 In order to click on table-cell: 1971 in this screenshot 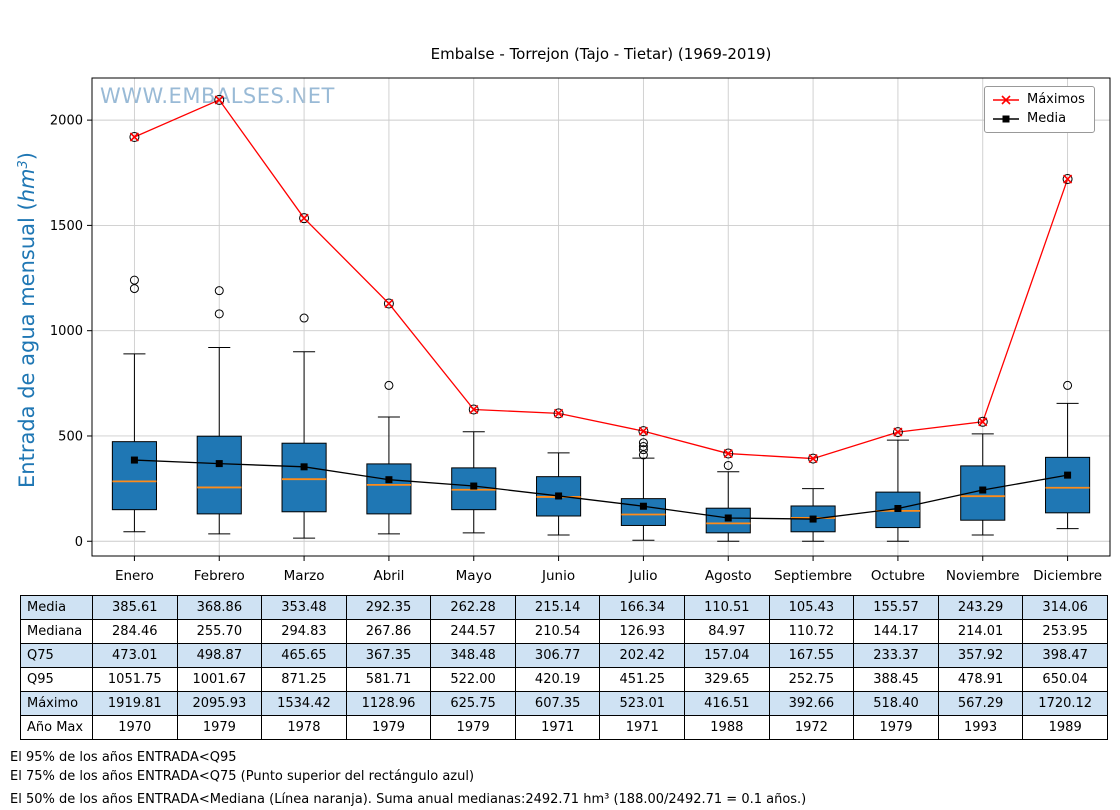, I will do `click(642, 727)`.